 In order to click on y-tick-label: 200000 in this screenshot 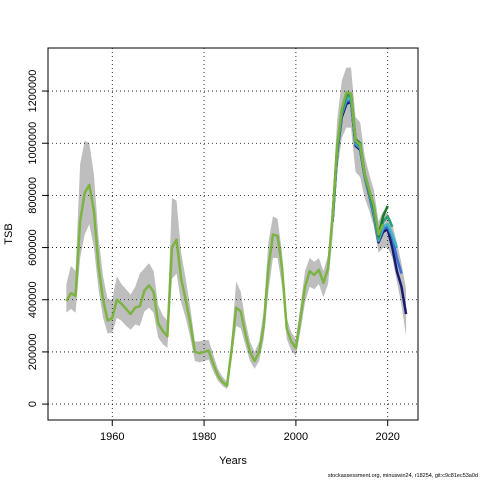, I will do `click(33, 352)`.